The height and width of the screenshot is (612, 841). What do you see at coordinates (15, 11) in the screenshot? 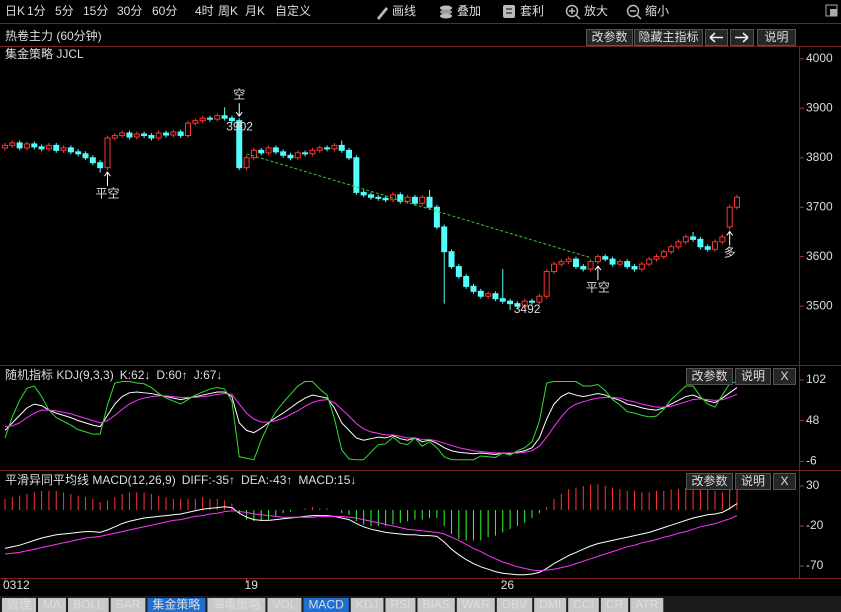
I see `period-tab: 日K` at bounding box center [15, 11].